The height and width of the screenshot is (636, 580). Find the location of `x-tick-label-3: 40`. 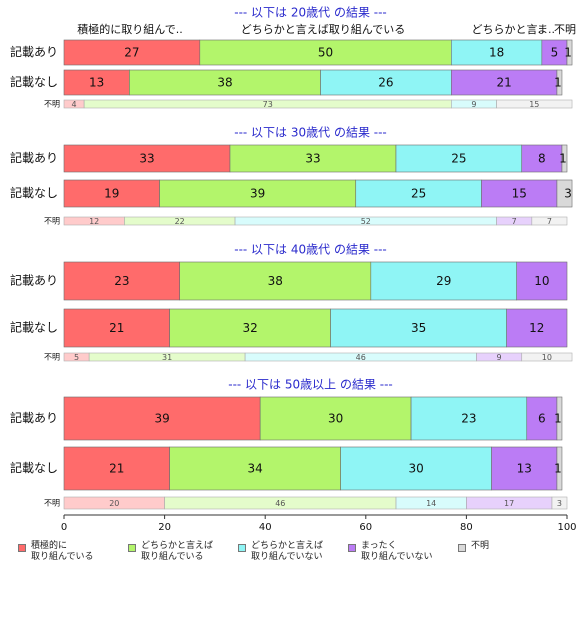

x-tick-label-3: 40 is located at coordinates (265, 527).